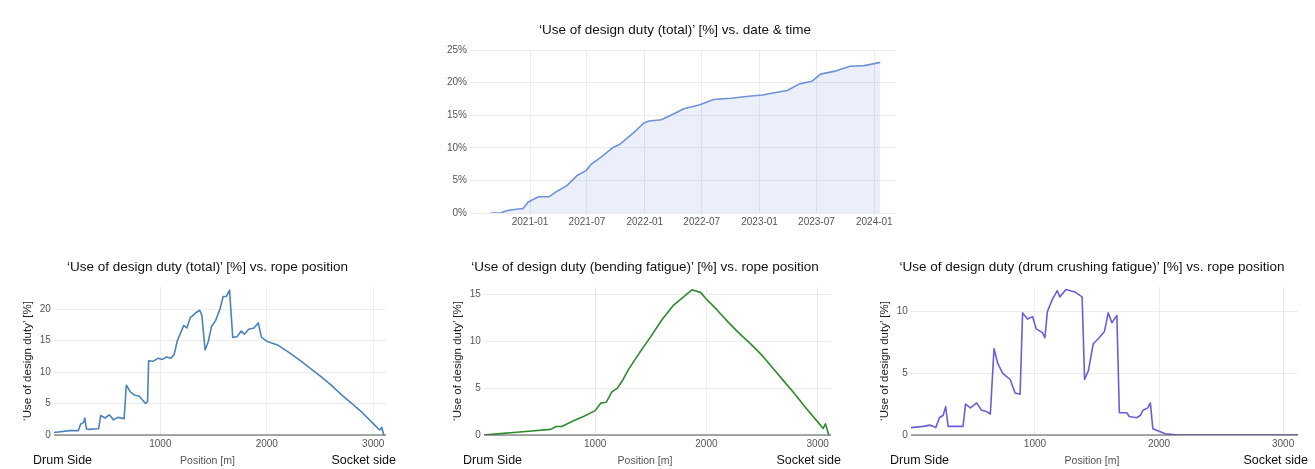  I want to click on chart-title: ‘Use of design duty (drum crushing fatigue)’ [%] vs. rope position, so click(1092, 266).